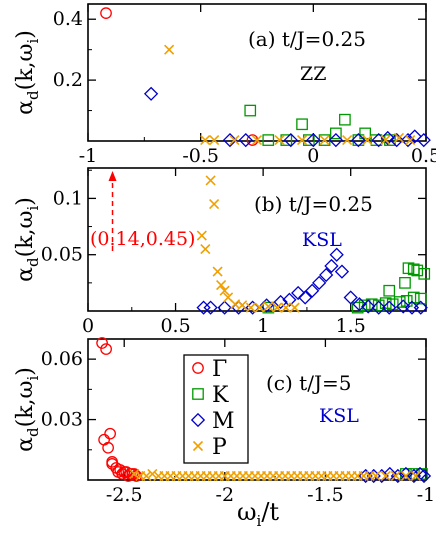 The height and width of the screenshot is (533, 436). What do you see at coordinates (259, 521) in the screenshot?
I see `x-axis-label-sub: i` at bounding box center [259, 521].